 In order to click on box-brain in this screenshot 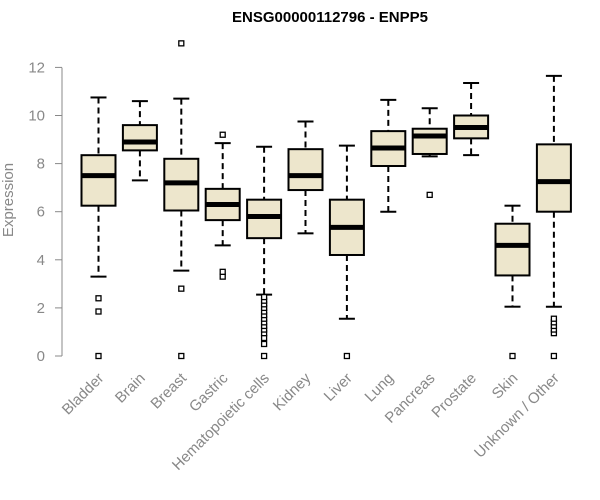, I will do `click(139, 141)`.